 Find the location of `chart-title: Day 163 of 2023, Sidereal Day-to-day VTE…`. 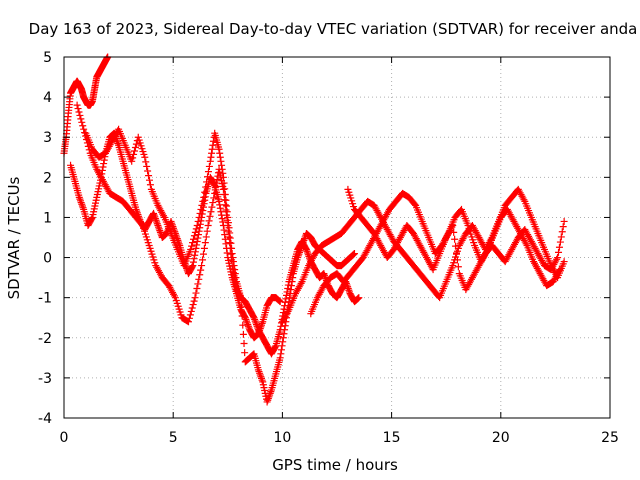

chart-title: Day 163 of 2023, Sidereal Day-to-day VTE… is located at coordinates (333, 29).